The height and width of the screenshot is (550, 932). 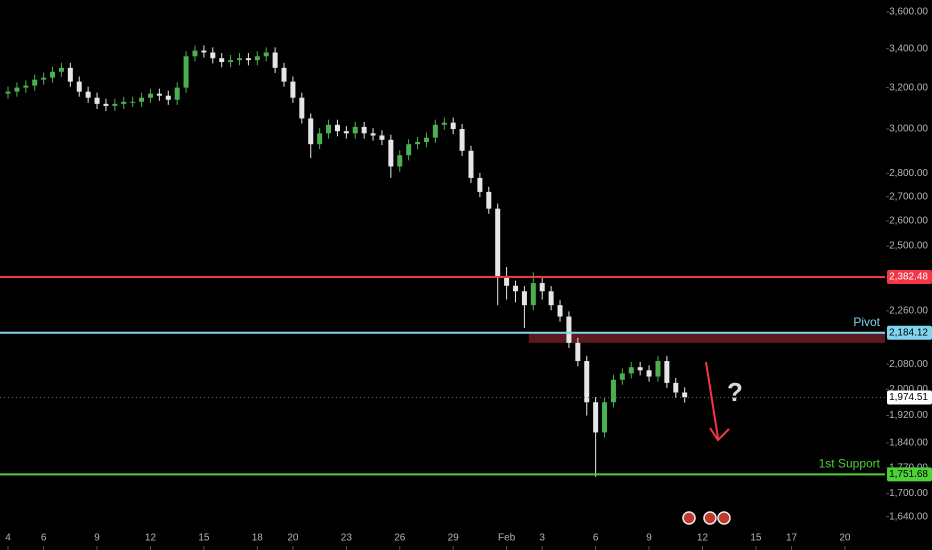 What do you see at coordinates (908, 173) in the screenshot?
I see `y-tick-label: 2,800.00` at bounding box center [908, 173].